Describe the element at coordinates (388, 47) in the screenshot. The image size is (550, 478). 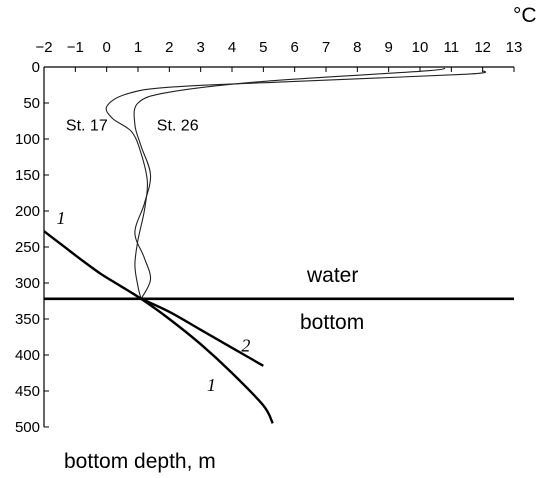
I see `x-tick-label: 9` at that location.